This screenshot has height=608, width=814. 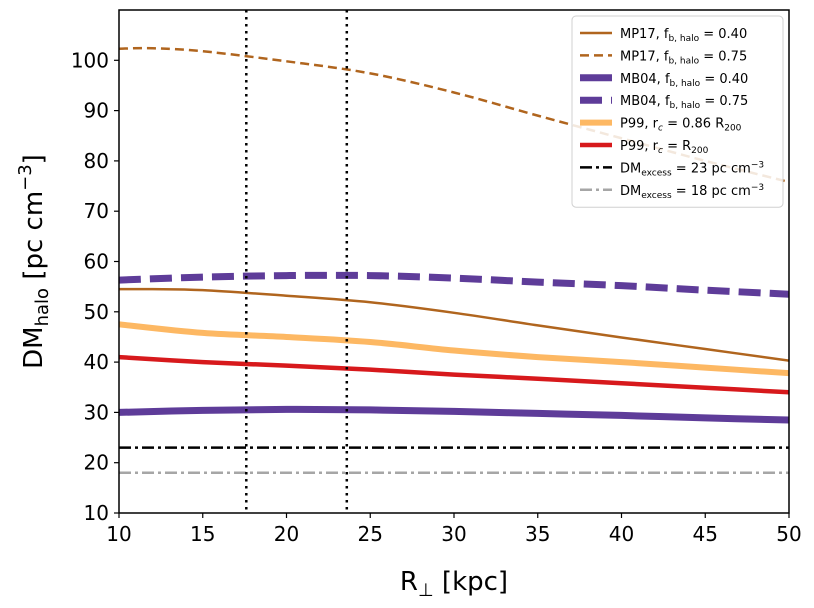 What do you see at coordinates (453, 534) in the screenshot?
I see `x-tick-label: 30` at bounding box center [453, 534].